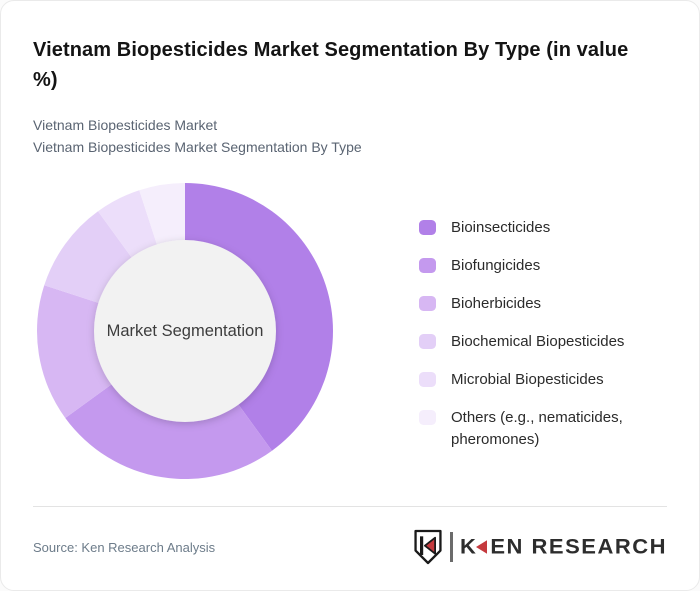 This screenshot has height=591, width=700. Describe the element at coordinates (496, 265) in the screenshot. I see `legend-label: Biofungicides` at that location.